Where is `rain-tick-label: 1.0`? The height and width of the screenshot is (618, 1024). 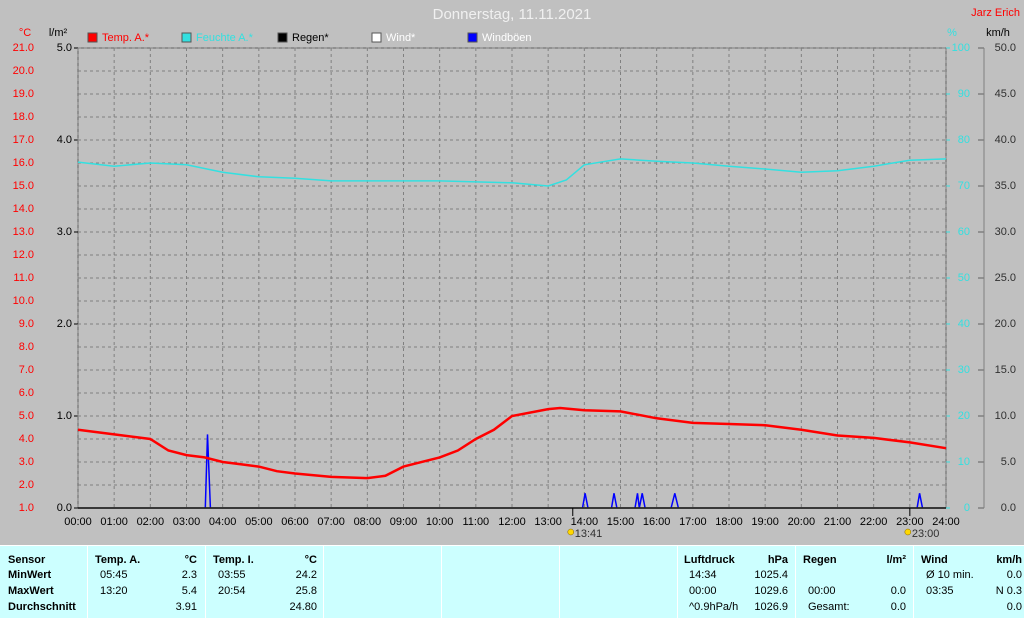 rain-tick-label: 1.0 is located at coordinates (64, 416).